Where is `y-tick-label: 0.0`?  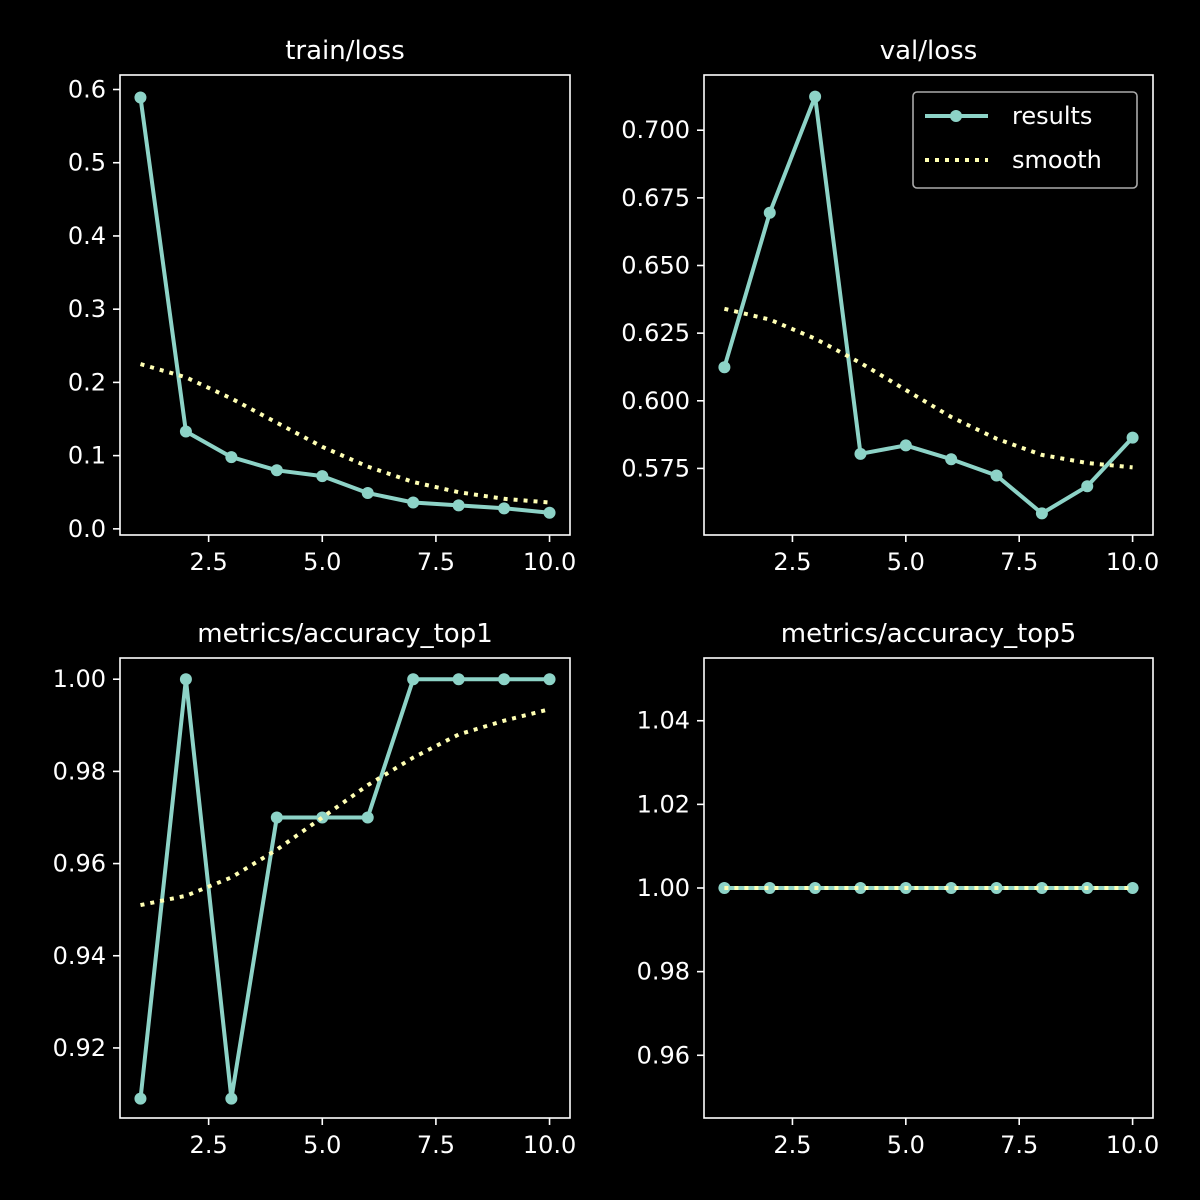
y-tick-label: 0.0 is located at coordinates (87, 529).